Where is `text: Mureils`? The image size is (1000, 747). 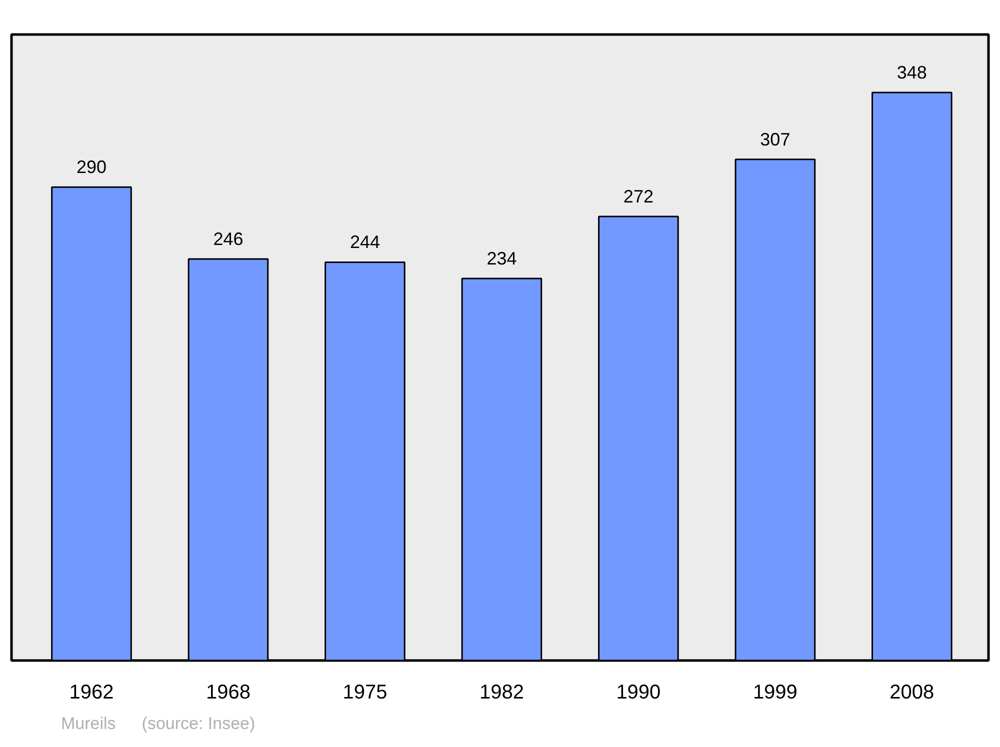
text: Mureils is located at coordinates (88, 723).